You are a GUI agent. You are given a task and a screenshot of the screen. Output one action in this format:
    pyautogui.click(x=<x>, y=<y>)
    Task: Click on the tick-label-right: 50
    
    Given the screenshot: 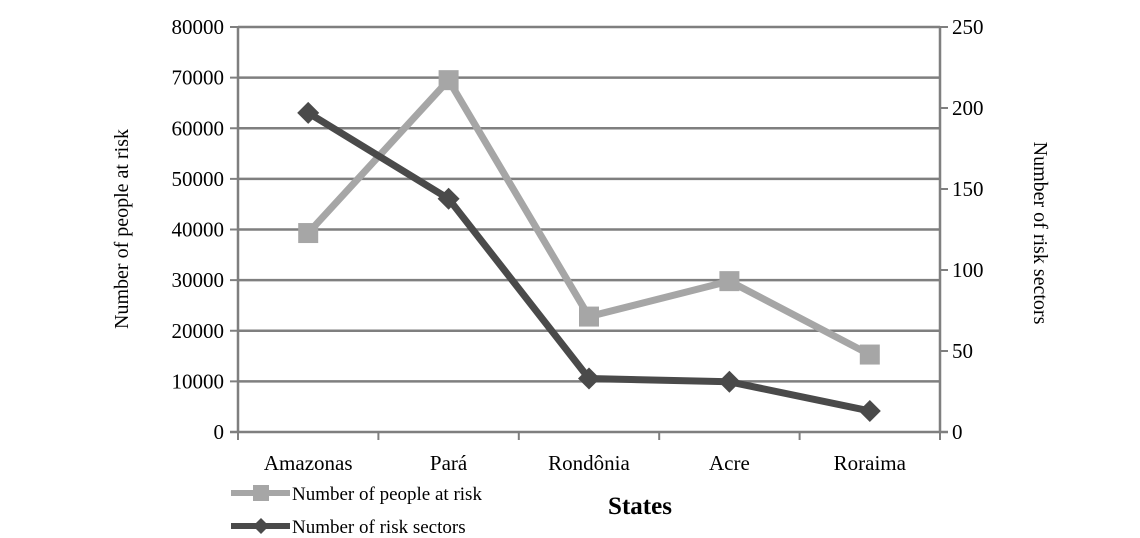 What is the action you would take?
    pyautogui.click(x=962, y=351)
    